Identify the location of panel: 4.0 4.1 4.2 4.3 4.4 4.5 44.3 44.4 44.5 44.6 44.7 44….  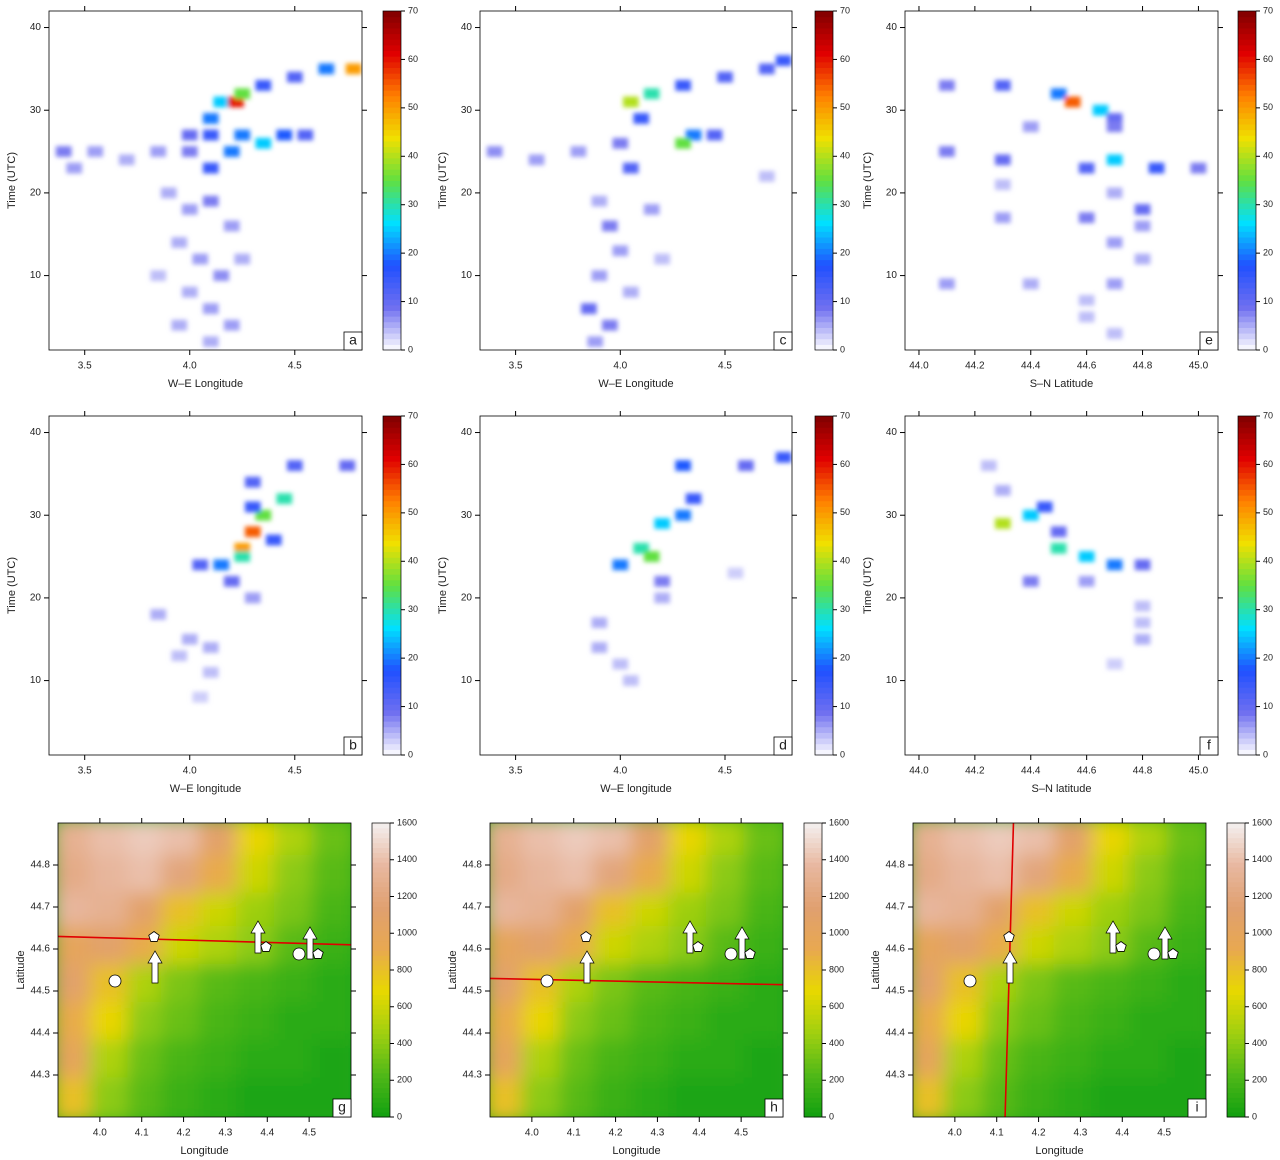
(1071, 987).